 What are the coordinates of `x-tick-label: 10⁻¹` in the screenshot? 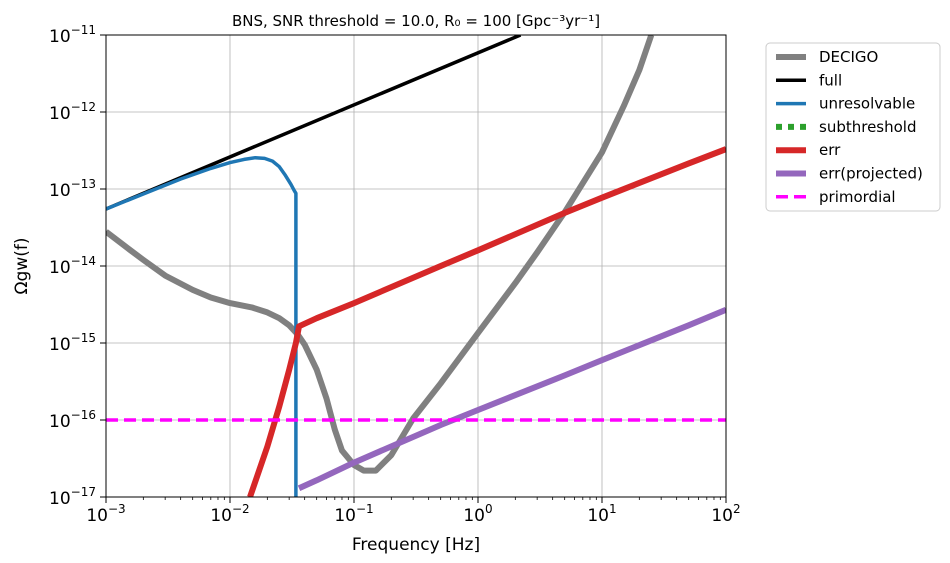 It's located at (353, 514).